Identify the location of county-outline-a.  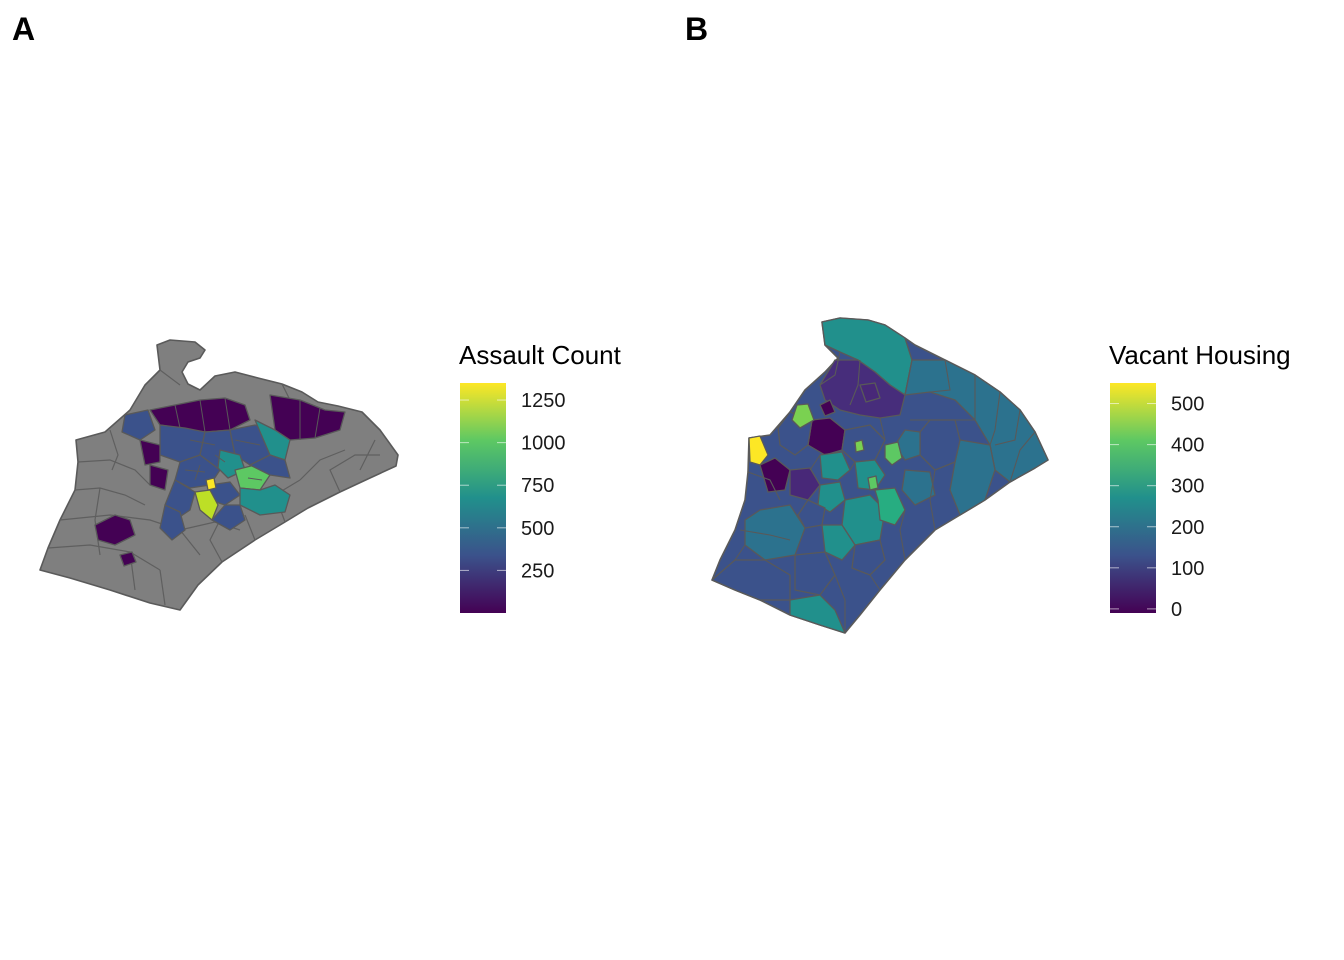
(219, 475).